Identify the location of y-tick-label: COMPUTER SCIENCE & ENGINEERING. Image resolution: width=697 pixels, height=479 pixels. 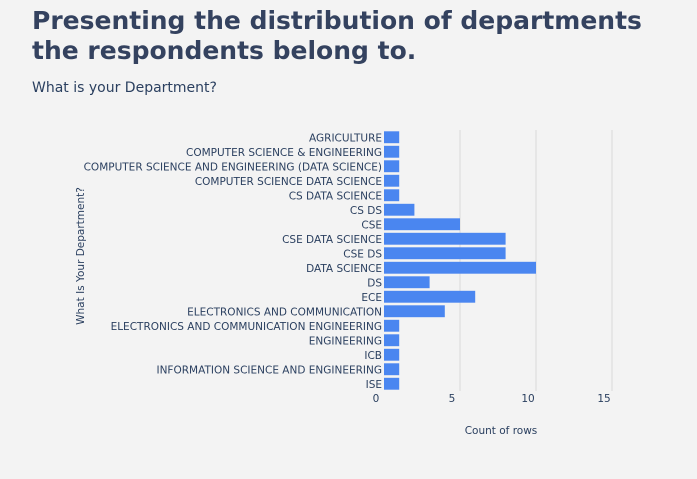
(284, 153).